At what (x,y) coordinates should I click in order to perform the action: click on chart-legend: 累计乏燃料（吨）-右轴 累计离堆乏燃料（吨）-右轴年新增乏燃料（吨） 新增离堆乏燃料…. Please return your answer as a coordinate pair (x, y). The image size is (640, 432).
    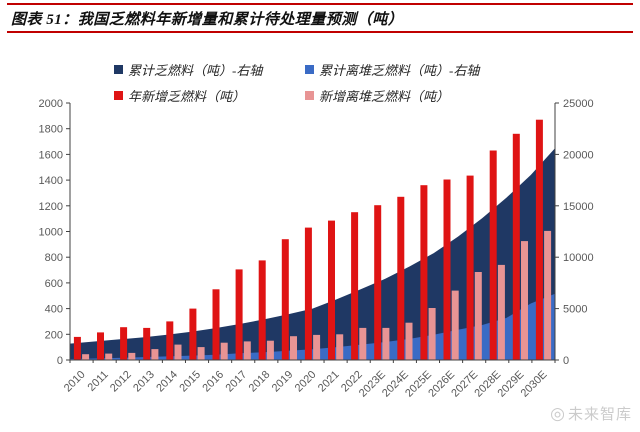
    Looking at the image, I should click on (296, 82).